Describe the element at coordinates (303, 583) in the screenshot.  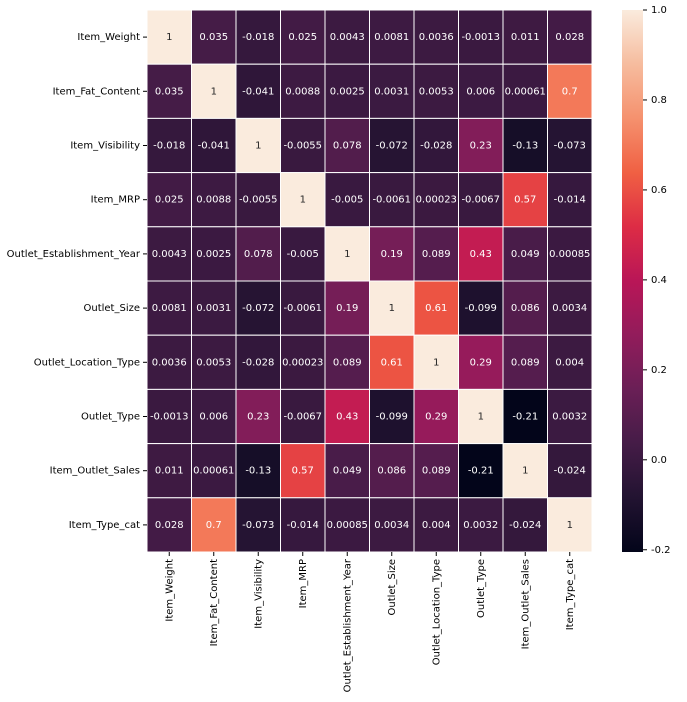
I see `x-tick-label: Item_MRP` at that location.